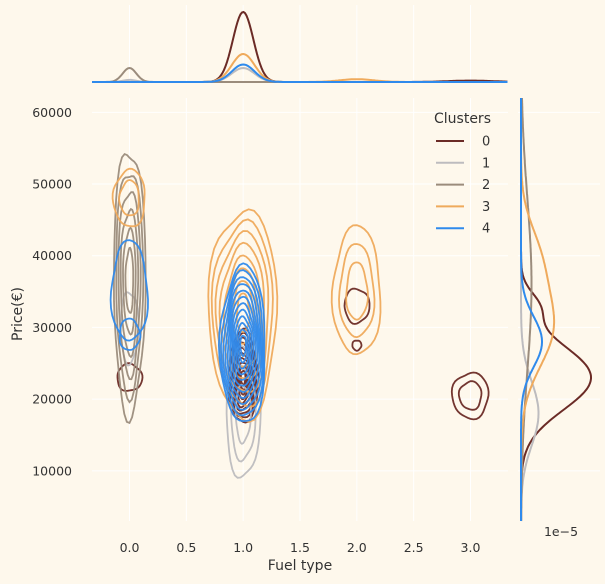 This screenshot has width=605, height=584. I want to click on y-tick-label: 50000, so click(52, 184).